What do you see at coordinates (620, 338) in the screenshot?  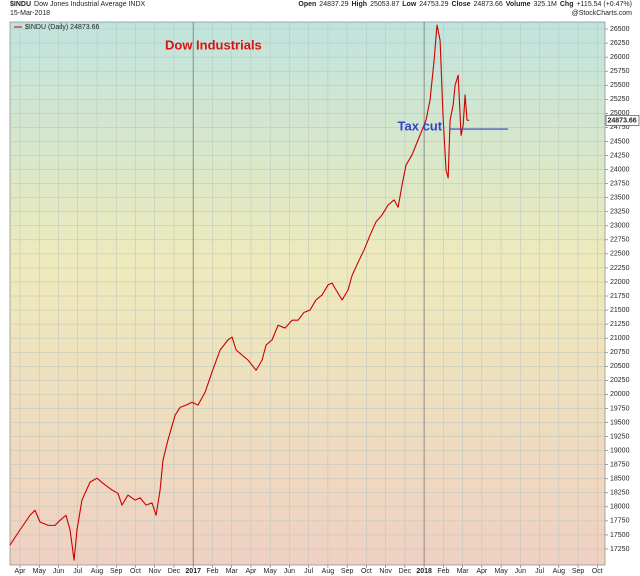 I see `y-tick-label: 21000` at bounding box center [620, 338].